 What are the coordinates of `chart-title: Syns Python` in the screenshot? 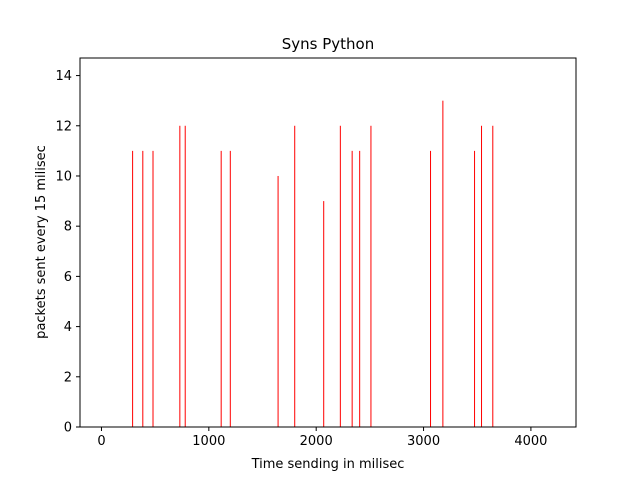 It's located at (328, 44).